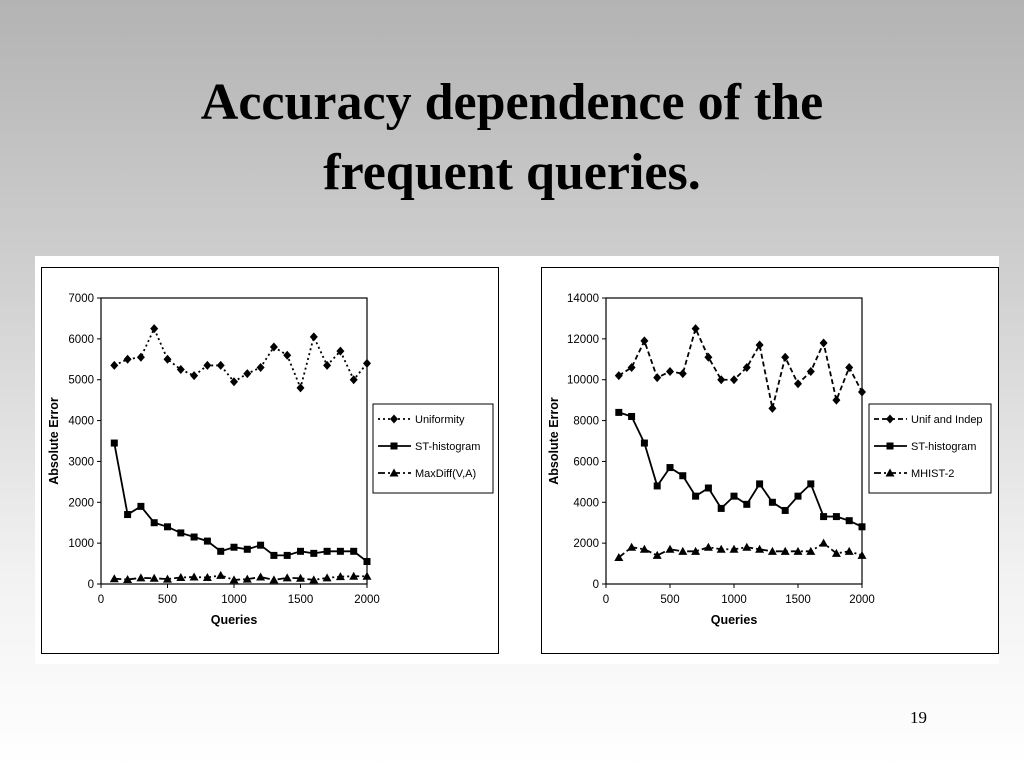  What do you see at coordinates (440, 420) in the screenshot?
I see `chart-0-legend-label-0: Uniformity` at bounding box center [440, 420].